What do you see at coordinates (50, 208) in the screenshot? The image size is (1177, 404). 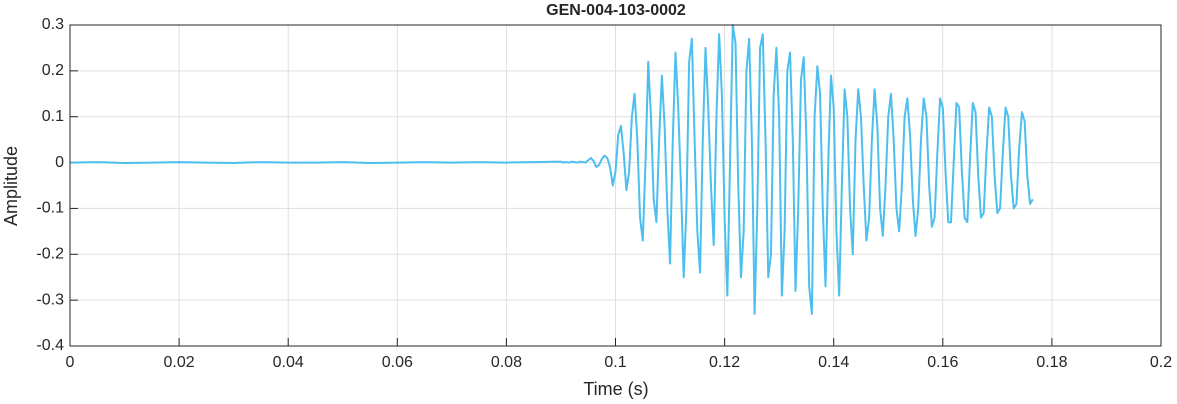 I see `y-tick-label: -0.1` at bounding box center [50, 208].